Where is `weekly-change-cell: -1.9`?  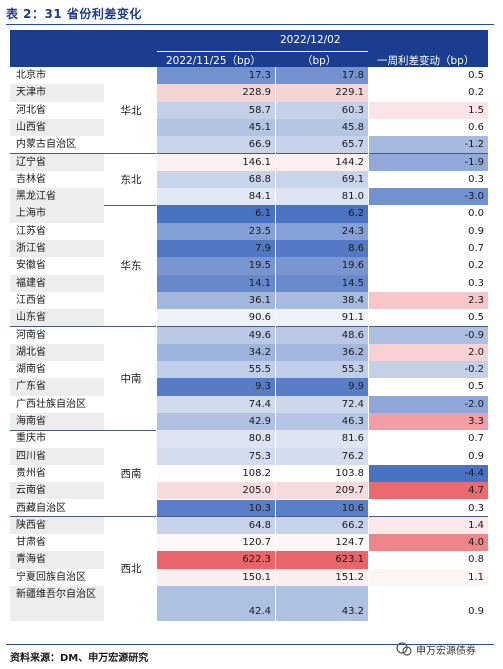
weekly-change-cell: -1.9 is located at coordinates (428, 162).